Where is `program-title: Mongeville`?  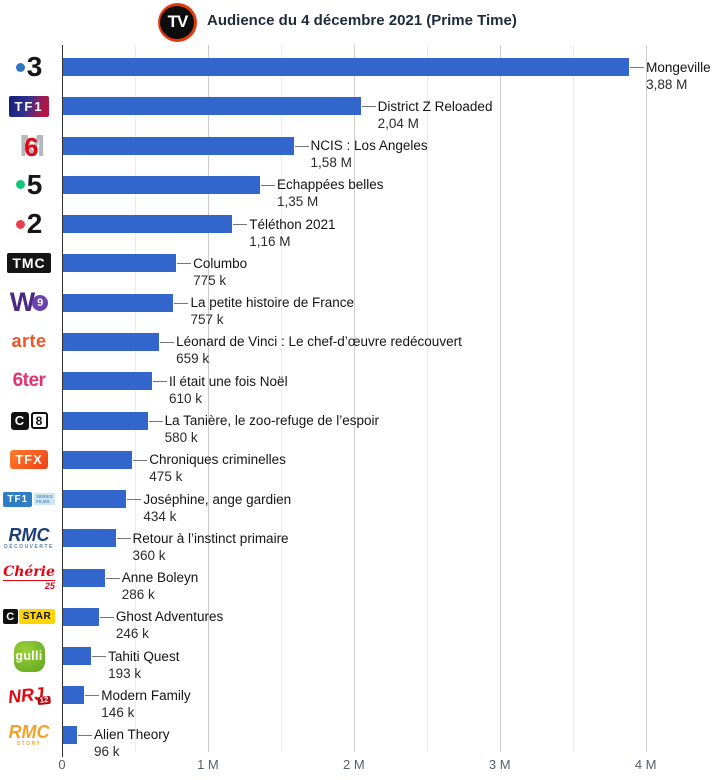 program-title: Mongeville is located at coordinates (678, 67).